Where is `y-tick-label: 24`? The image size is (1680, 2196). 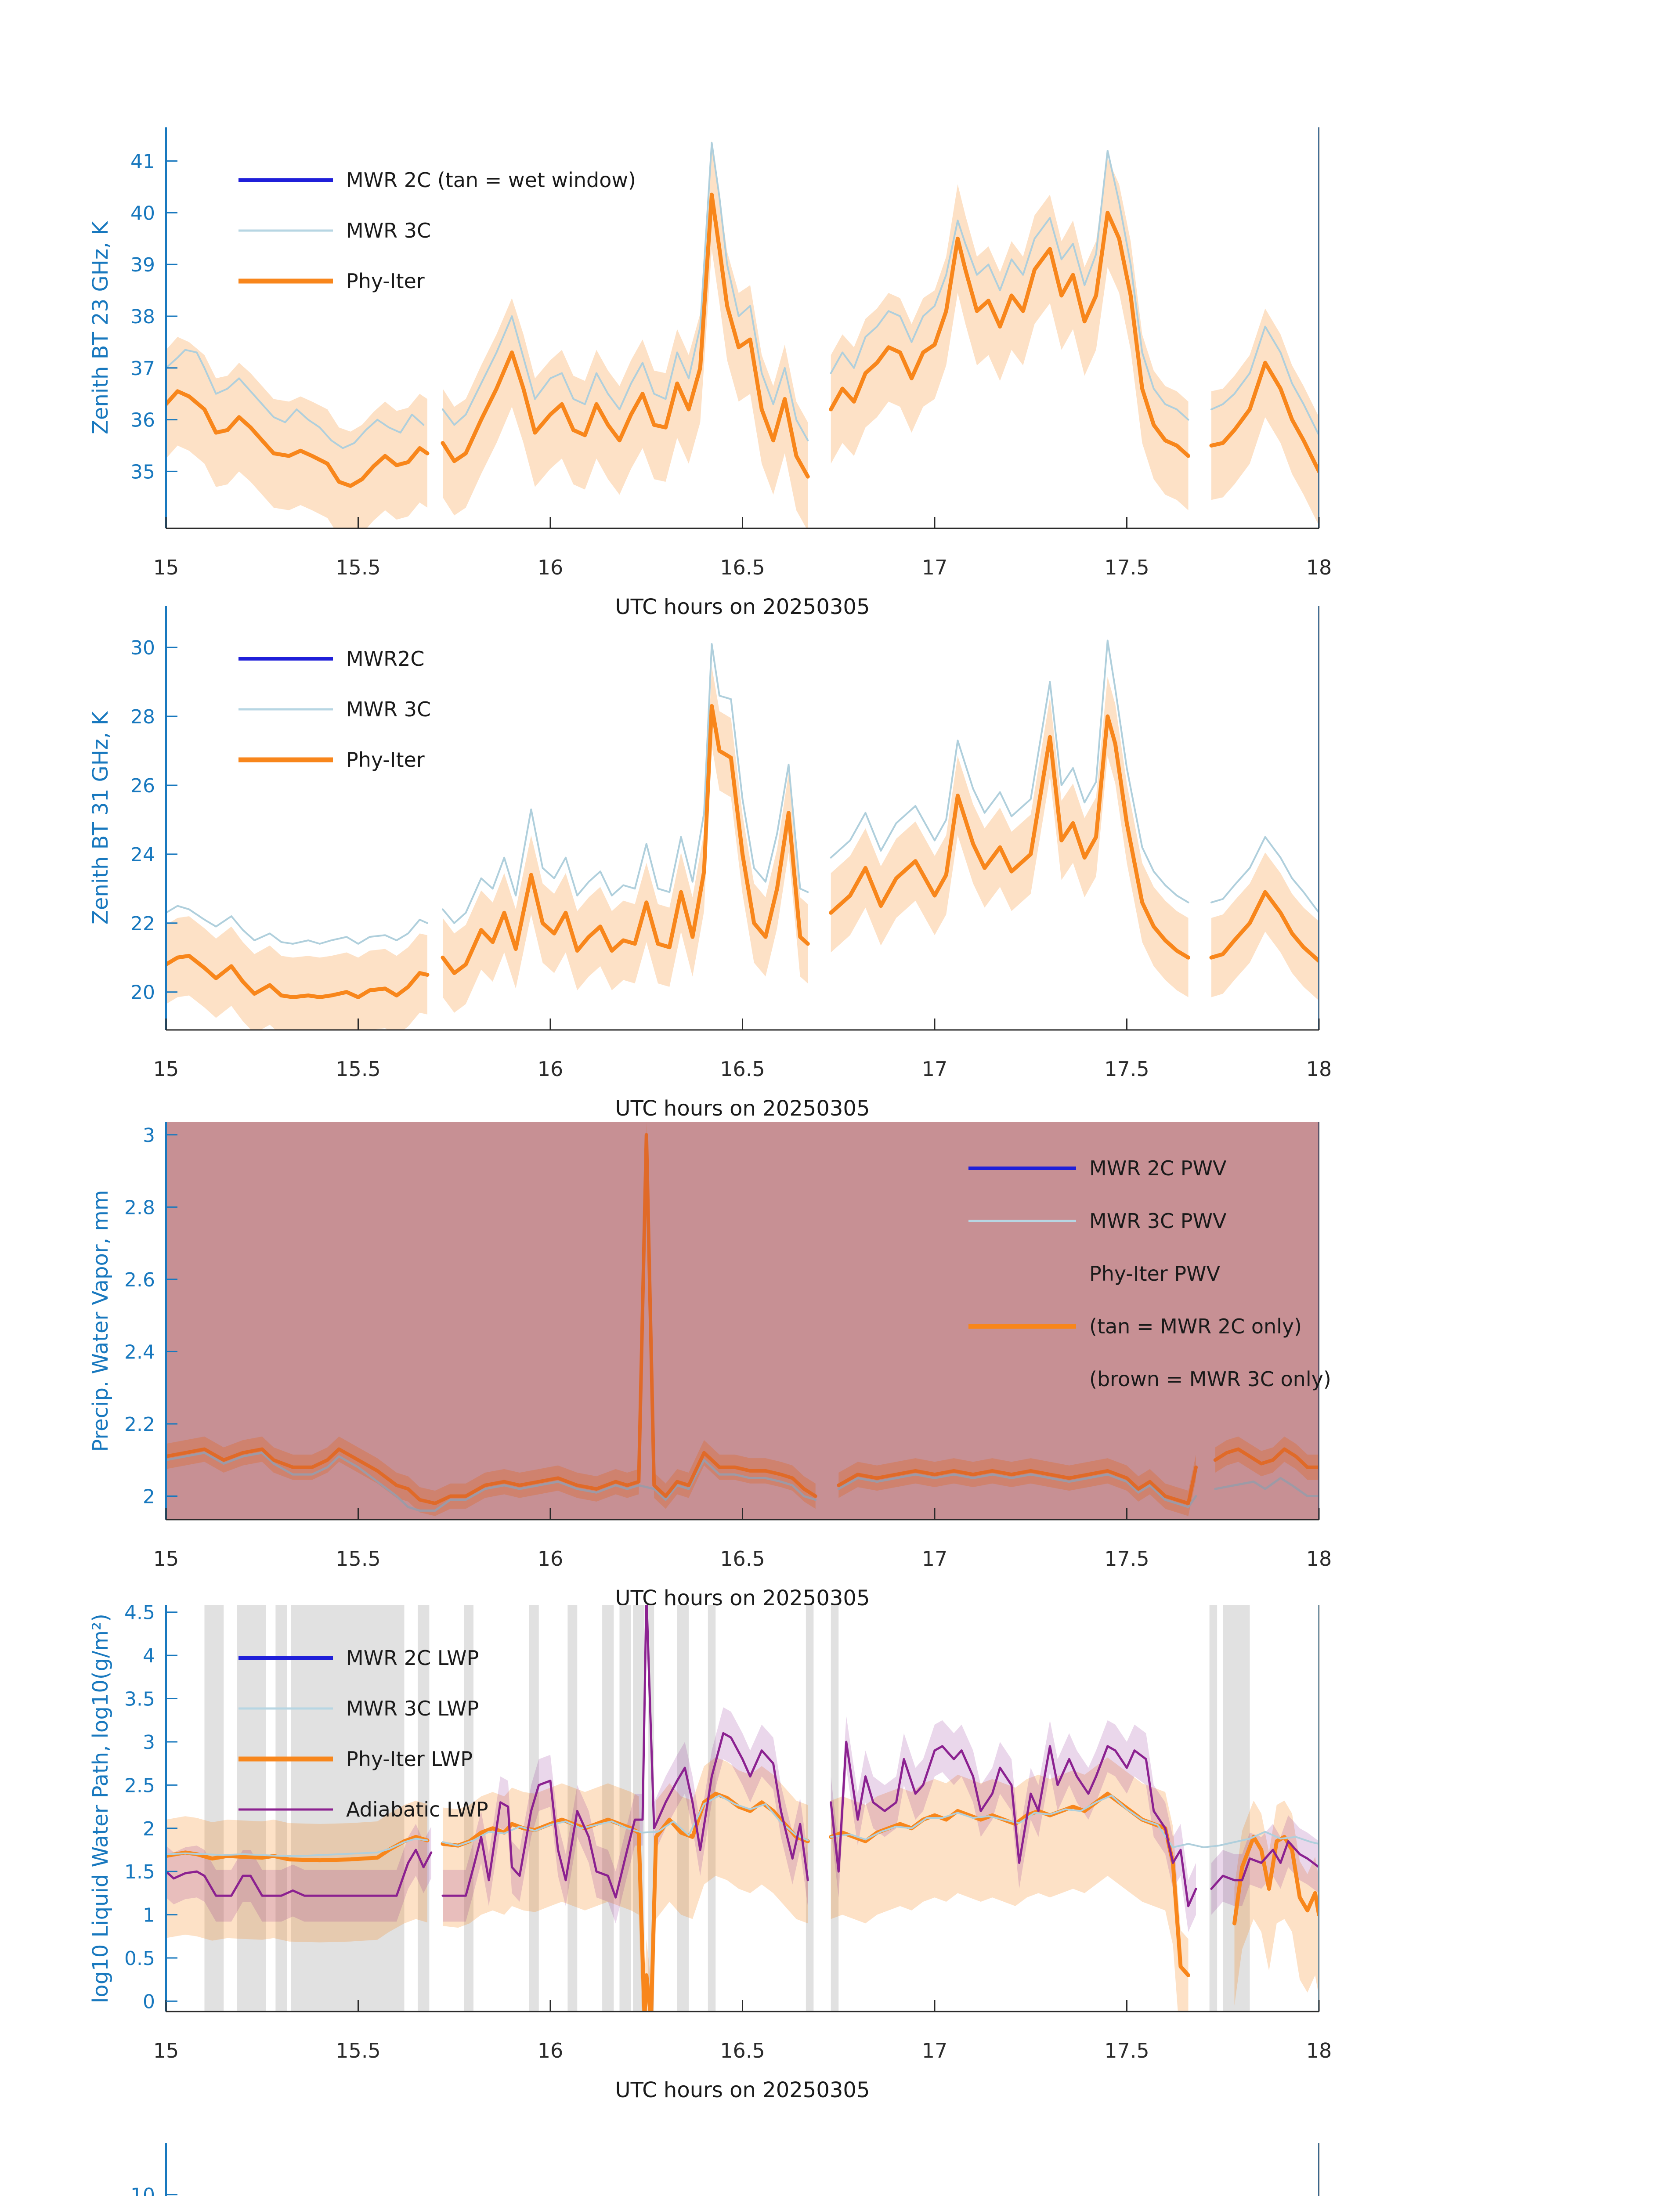 y-tick-label: 24 is located at coordinates (142, 855).